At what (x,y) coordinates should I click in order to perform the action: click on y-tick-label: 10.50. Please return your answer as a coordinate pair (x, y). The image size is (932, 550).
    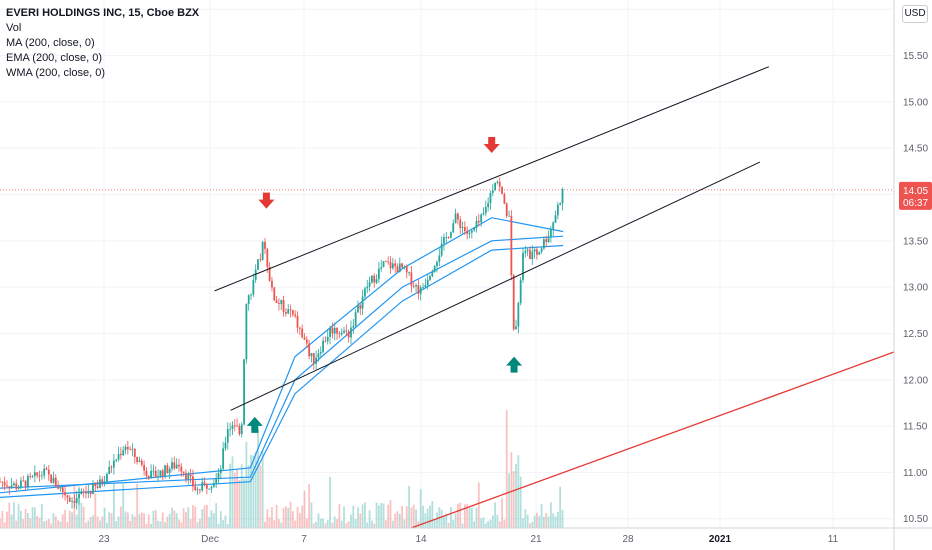
    Looking at the image, I should click on (915, 519).